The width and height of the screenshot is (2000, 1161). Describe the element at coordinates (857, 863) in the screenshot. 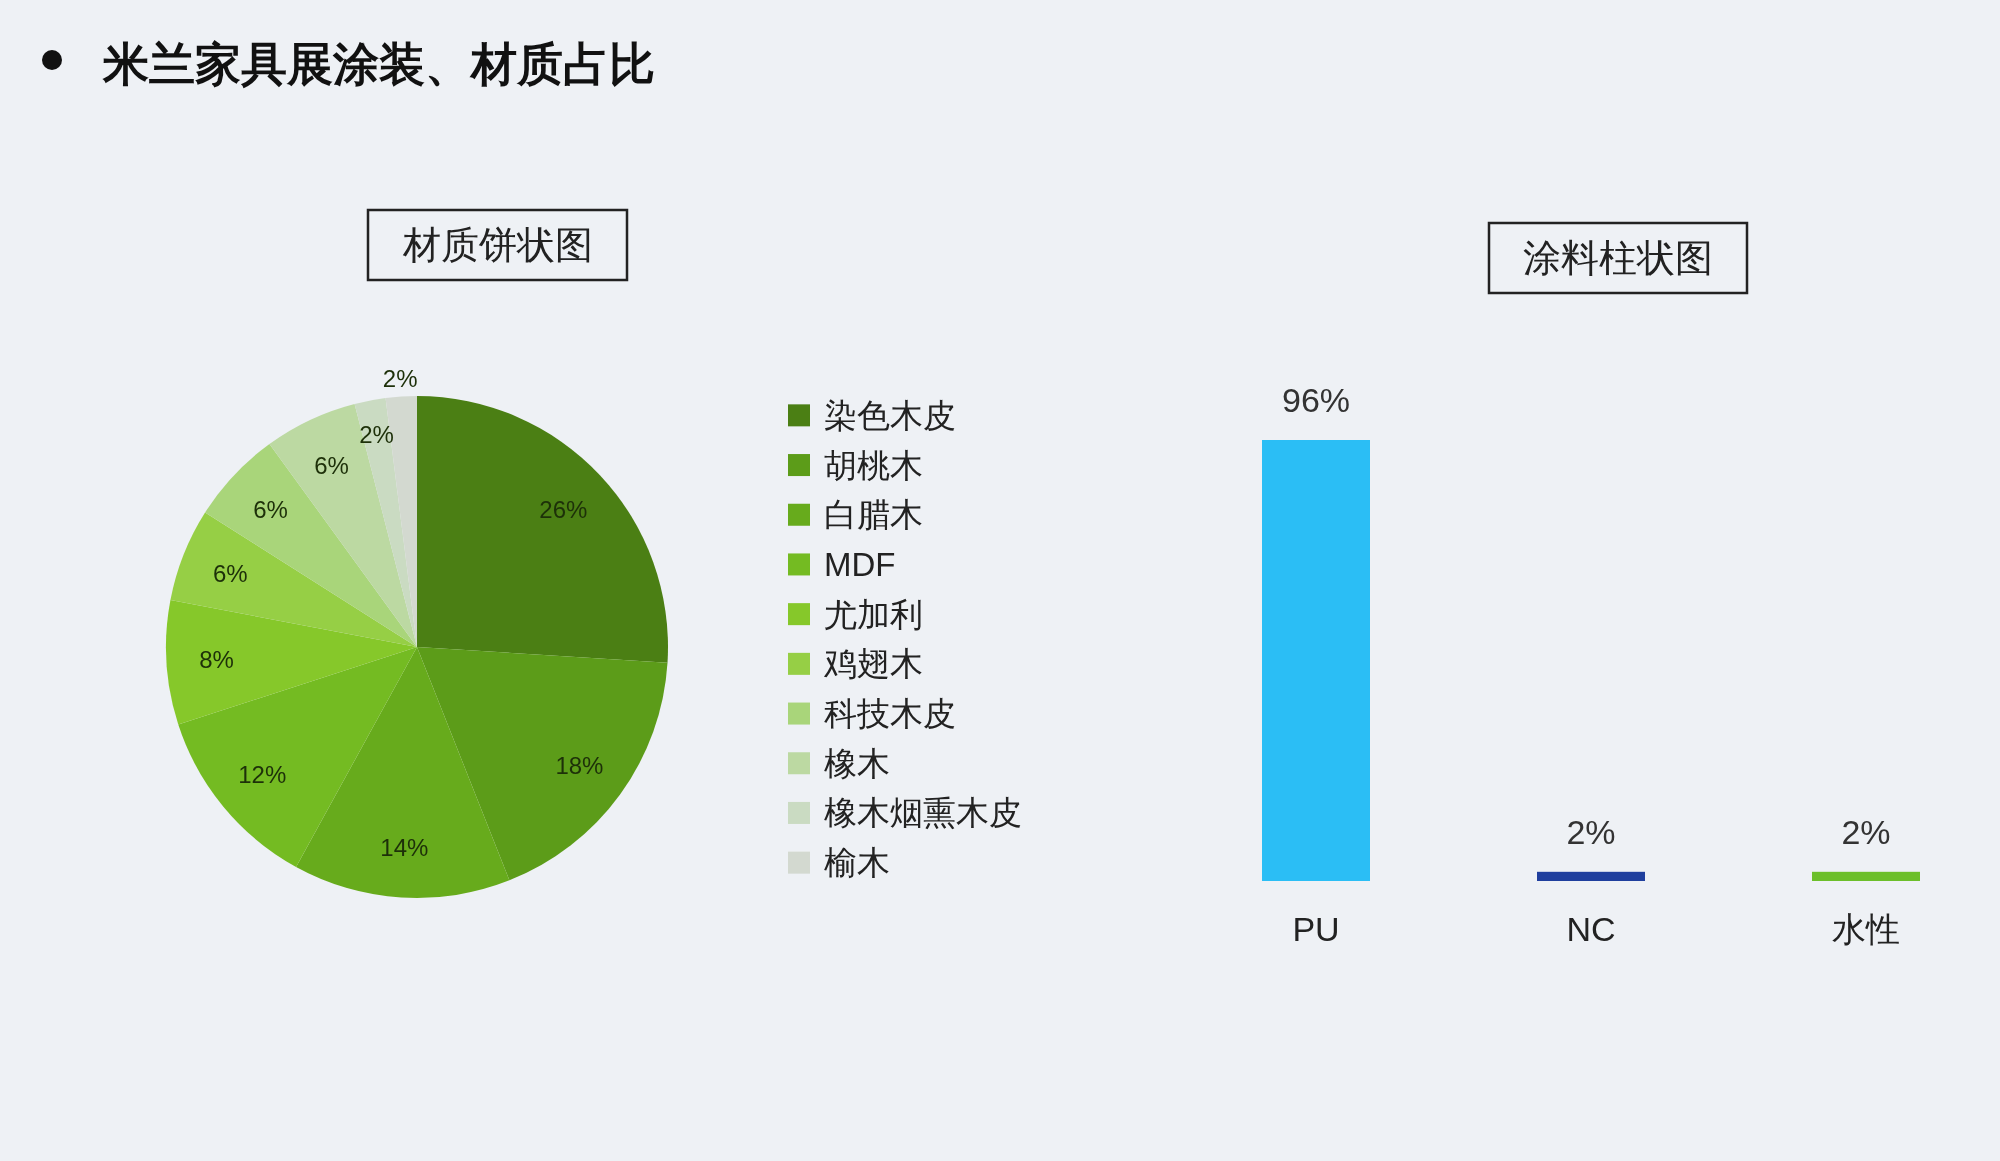

I see `legend-label: 榆木` at that location.